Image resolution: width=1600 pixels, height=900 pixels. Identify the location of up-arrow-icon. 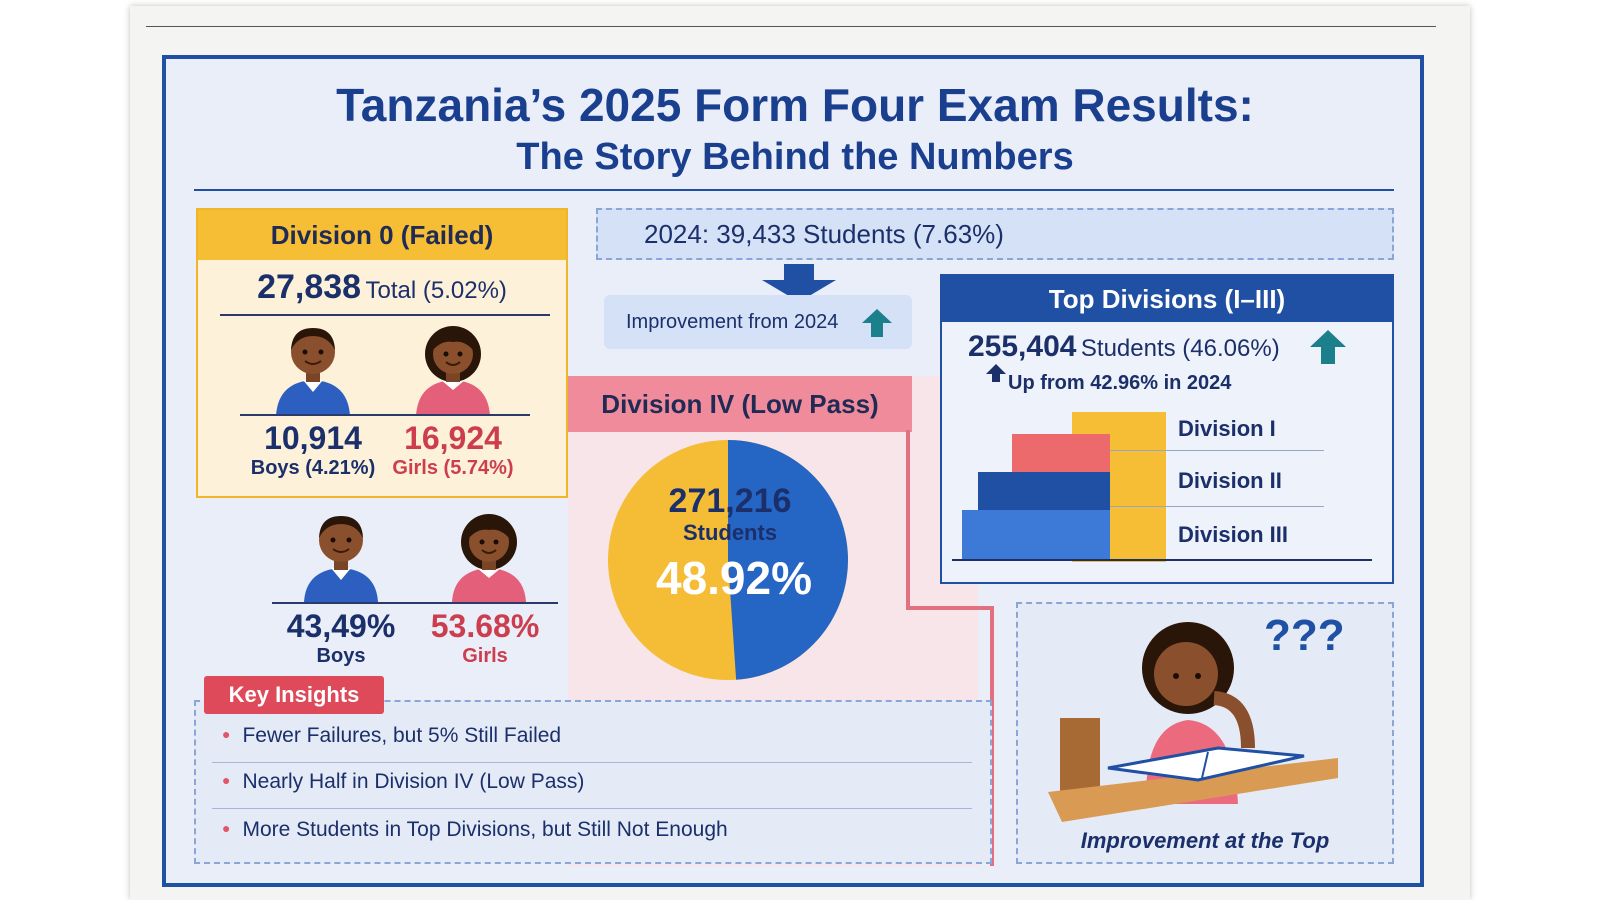
(877, 323).